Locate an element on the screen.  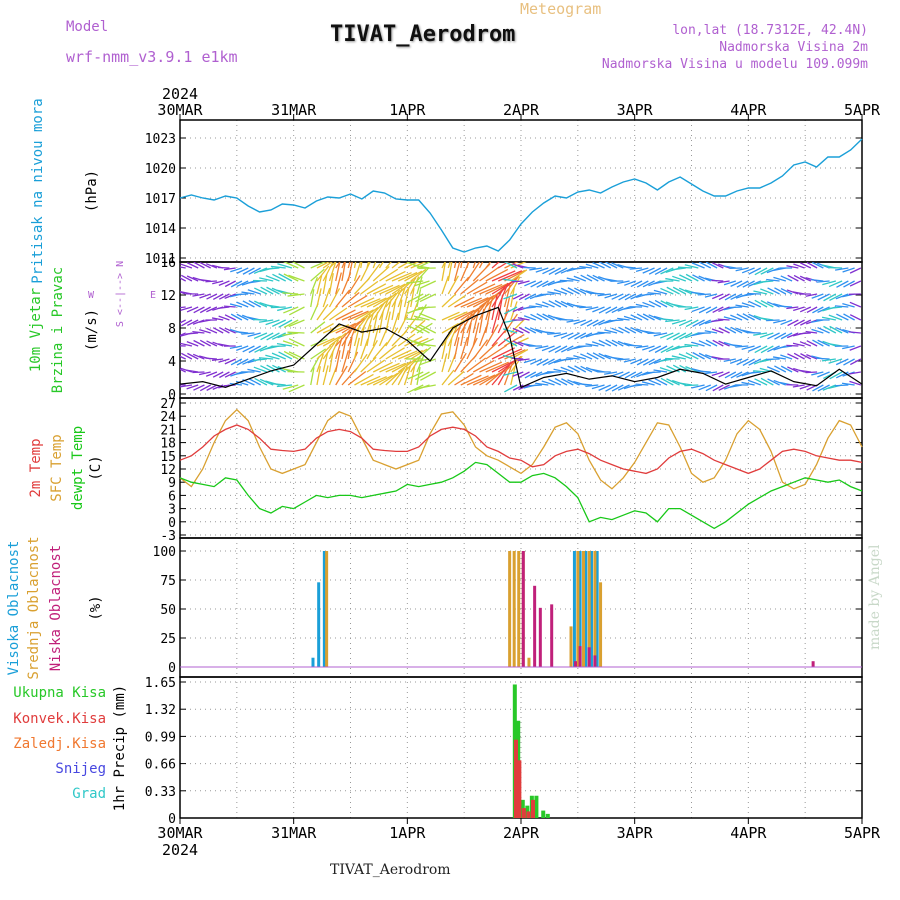
xtick-label-bottom: 4APR is located at coordinates (748, 833).